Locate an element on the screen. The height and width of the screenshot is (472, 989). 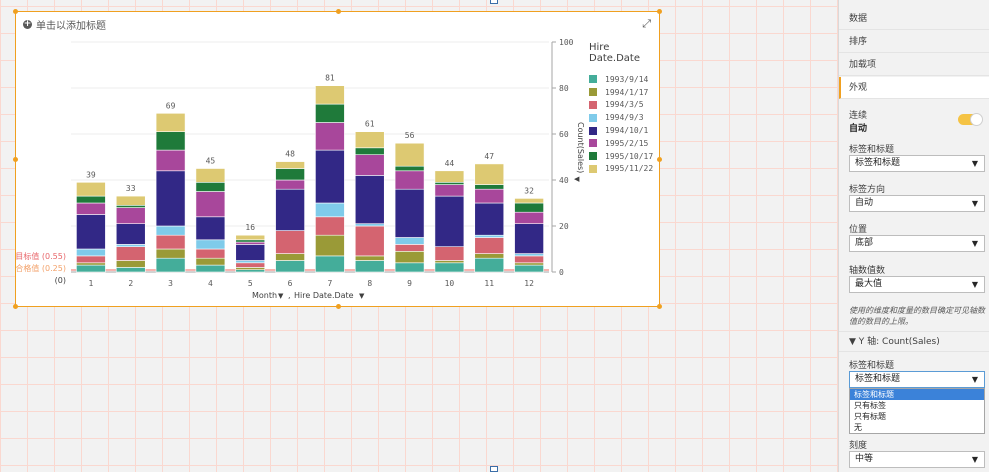
legend-item: 1993/9/14 is located at coordinates (624, 79).